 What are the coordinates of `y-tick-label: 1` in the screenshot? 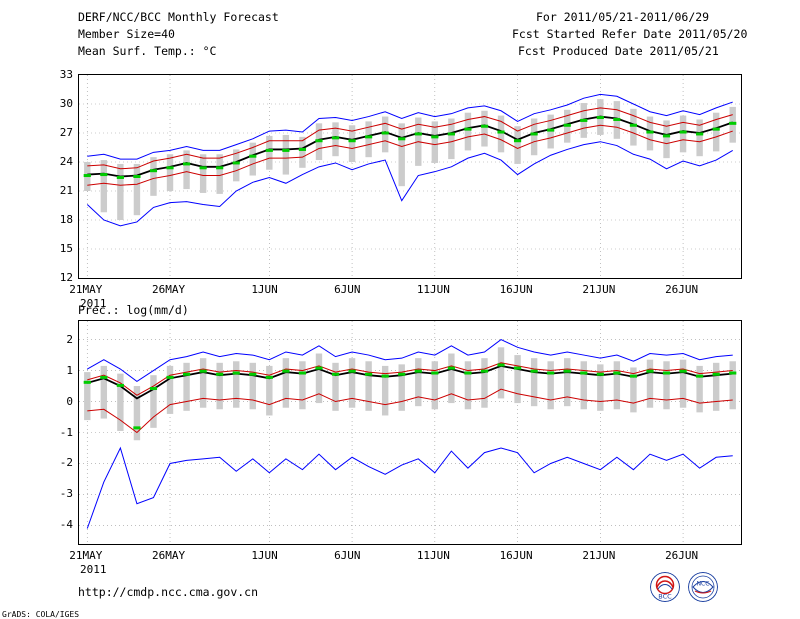 It's located at (69, 370).